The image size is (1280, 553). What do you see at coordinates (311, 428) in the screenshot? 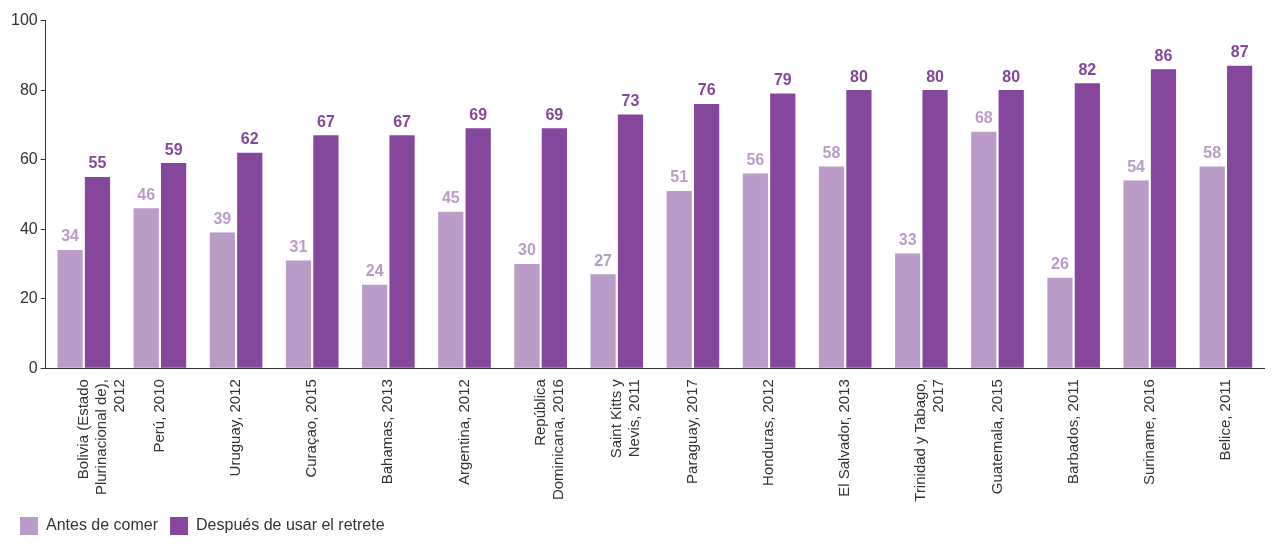
I see `x-tick-label: Curaçao, 2015` at bounding box center [311, 428].